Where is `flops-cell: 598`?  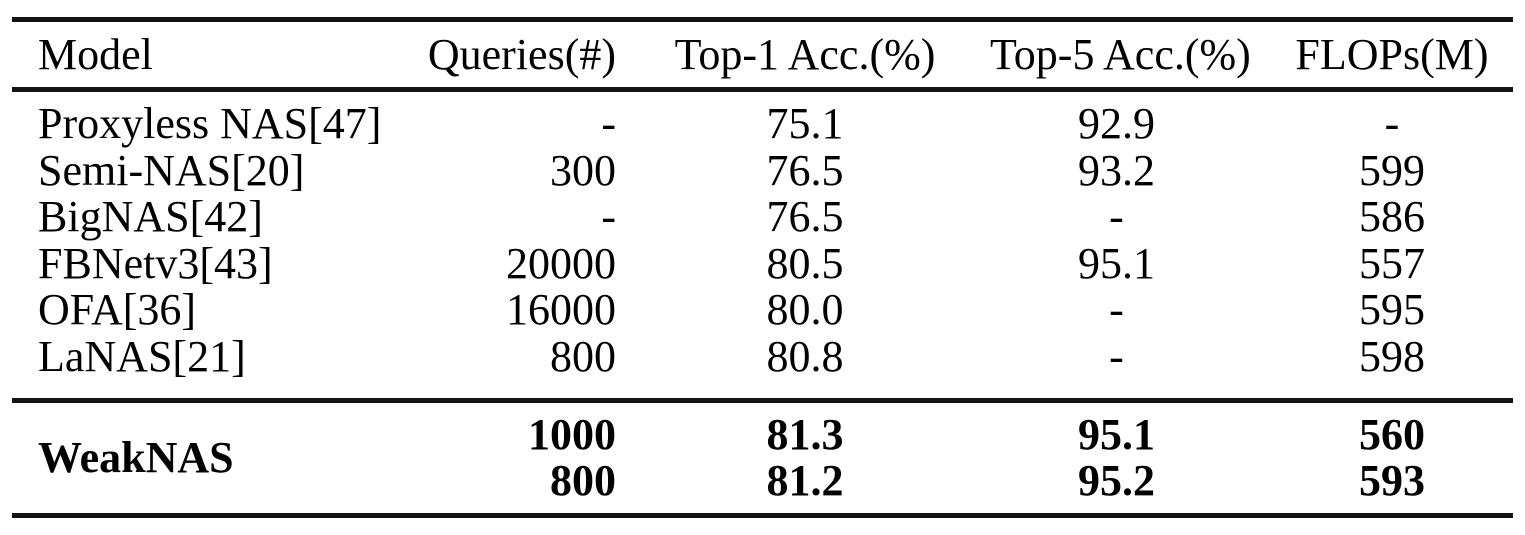 flops-cell: 598 is located at coordinates (1392, 356).